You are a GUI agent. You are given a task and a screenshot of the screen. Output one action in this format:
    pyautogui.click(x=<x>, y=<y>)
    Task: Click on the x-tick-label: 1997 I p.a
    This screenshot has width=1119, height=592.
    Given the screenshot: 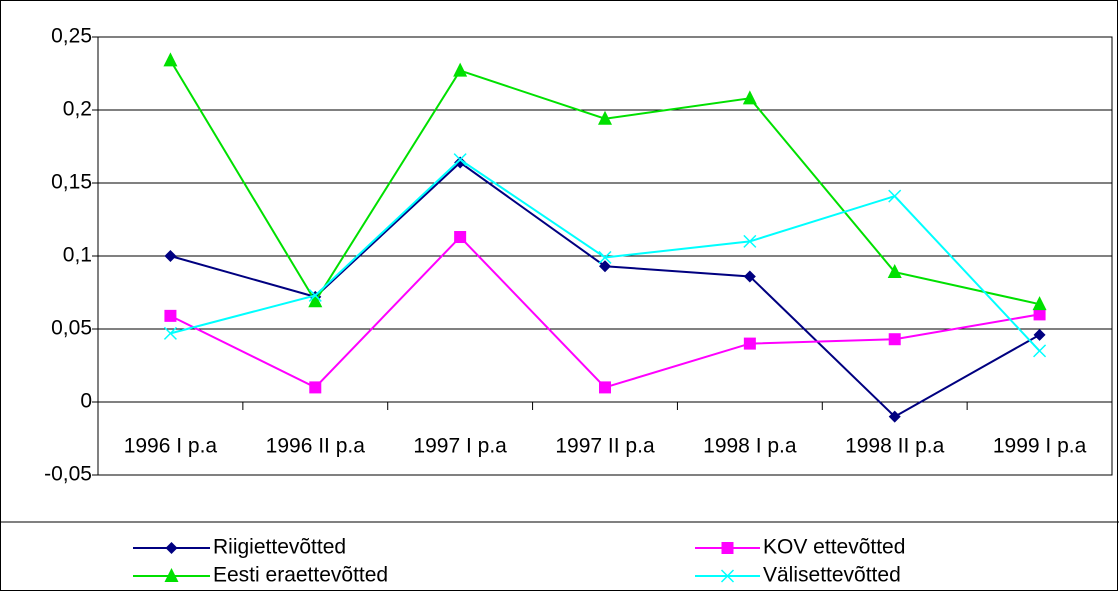 What is the action you would take?
    pyautogui.click(x=460, y=446)
    